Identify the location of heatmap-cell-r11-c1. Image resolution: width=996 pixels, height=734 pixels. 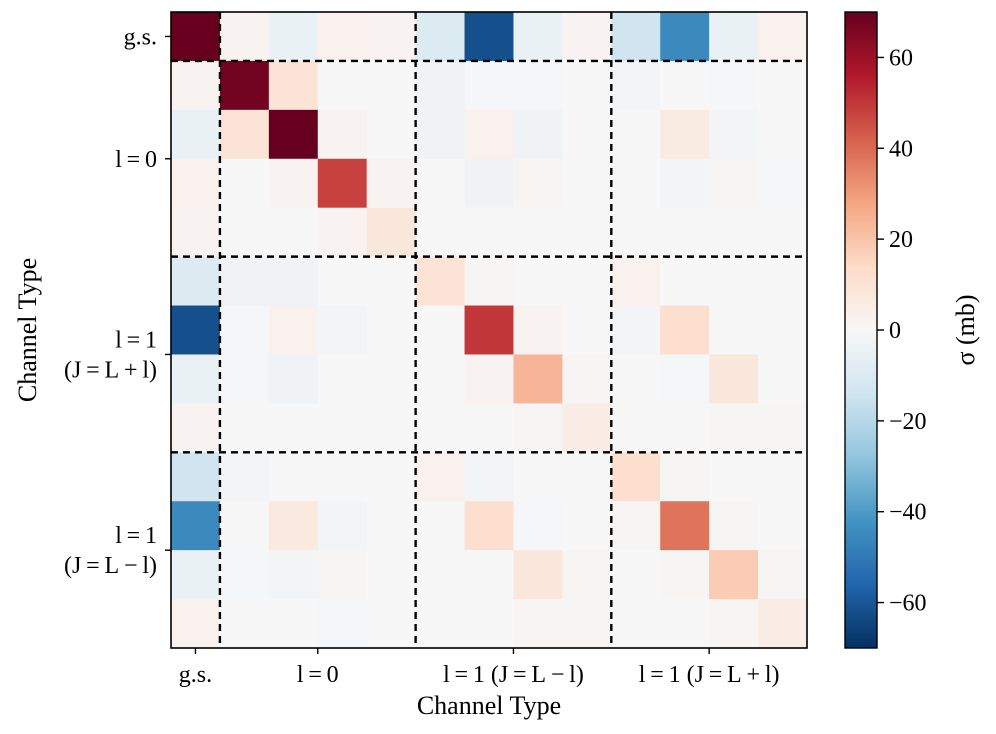
(244, 575).